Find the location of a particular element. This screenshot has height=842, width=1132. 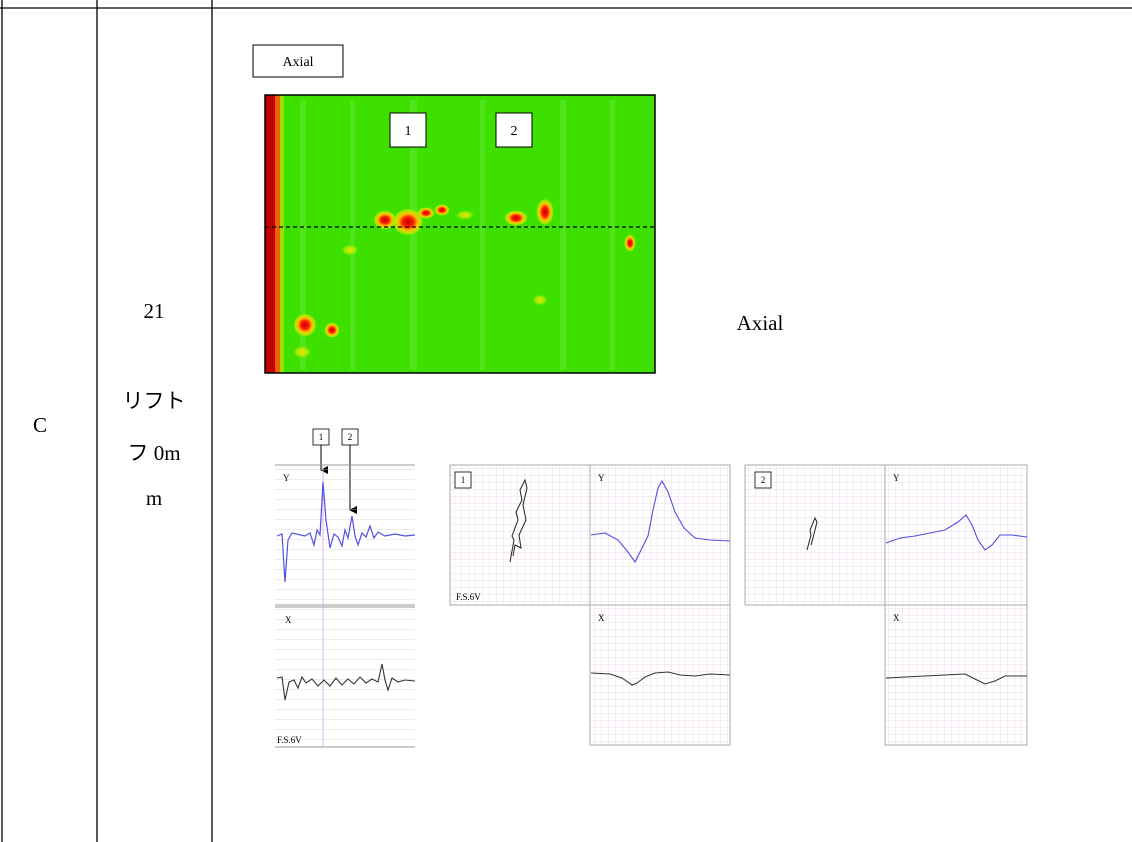

heatmap-marker: 1 is located at coordinates (408, 131).